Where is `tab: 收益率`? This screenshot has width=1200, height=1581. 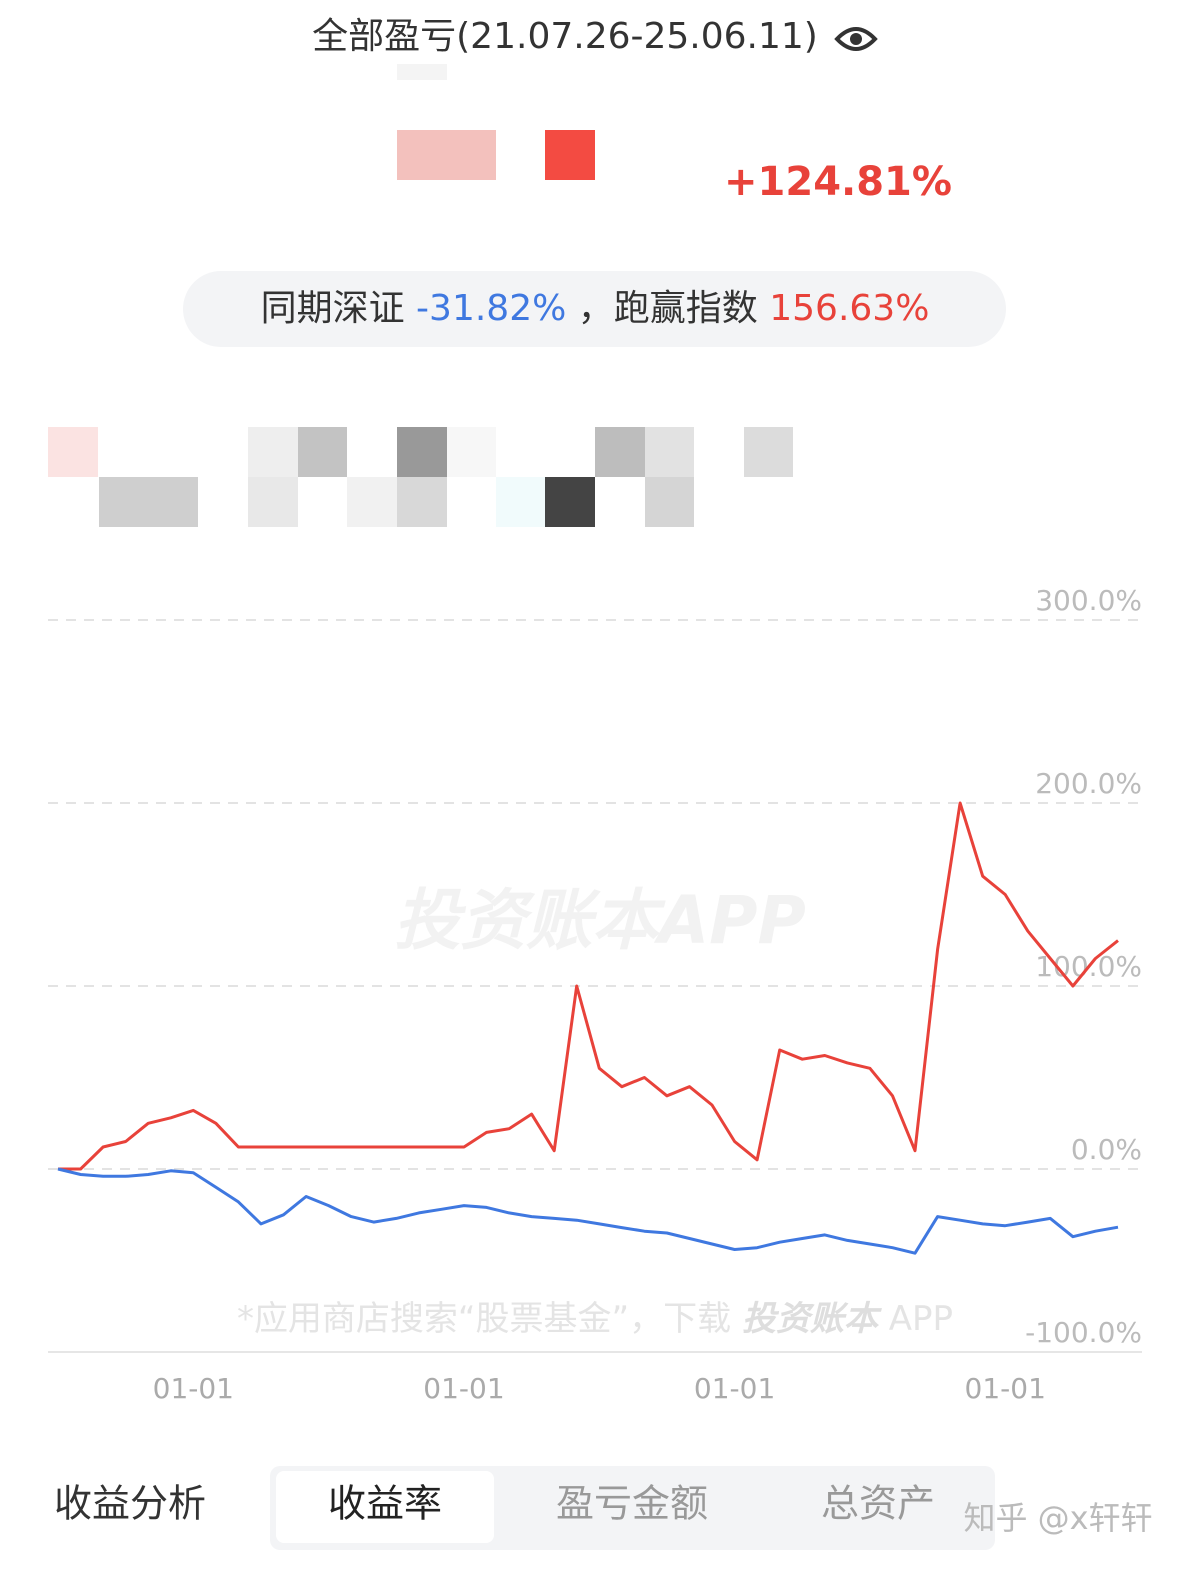
tab: 收益率 is located at coordinates (385, 1504).